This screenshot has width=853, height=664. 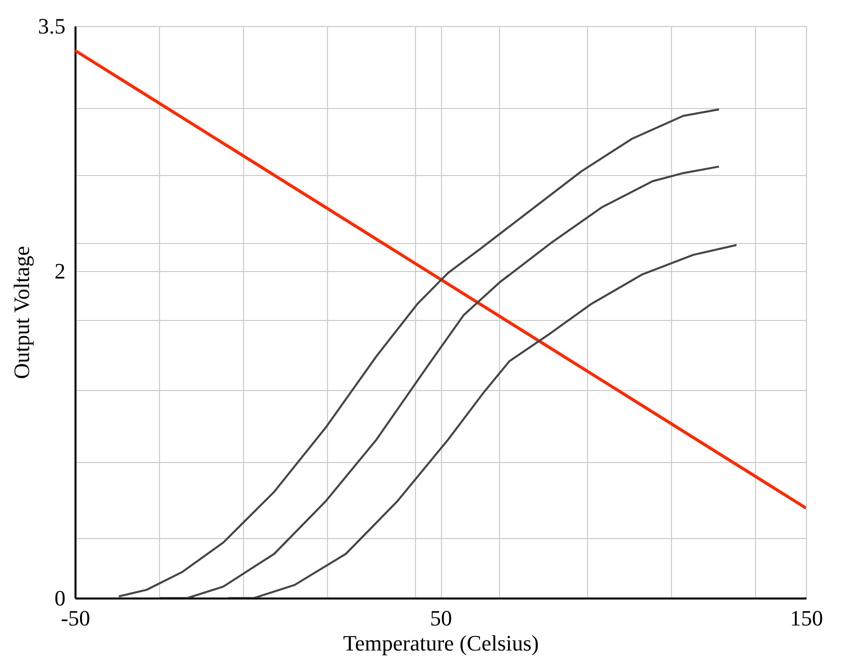 I want to click on x-tick-label: 150, so click(x=806, y=618).